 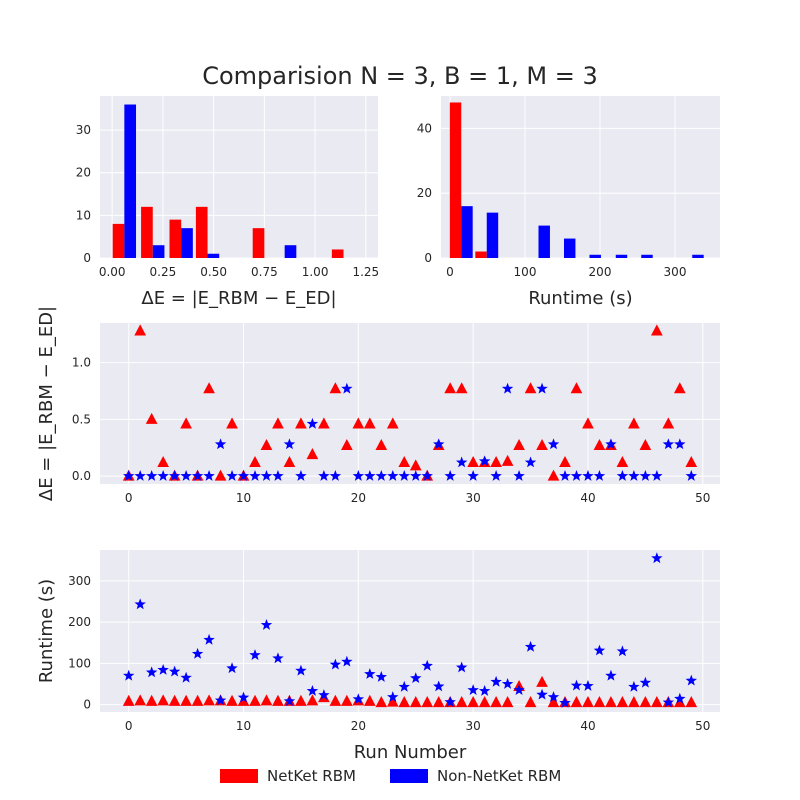 What do you see at coordinates (568, 202) in the screenshot?
I see `histogram-runtime-panel: 0 100 200 300 0 20 40 Runtime (s)` at bounding box center [568, 202].